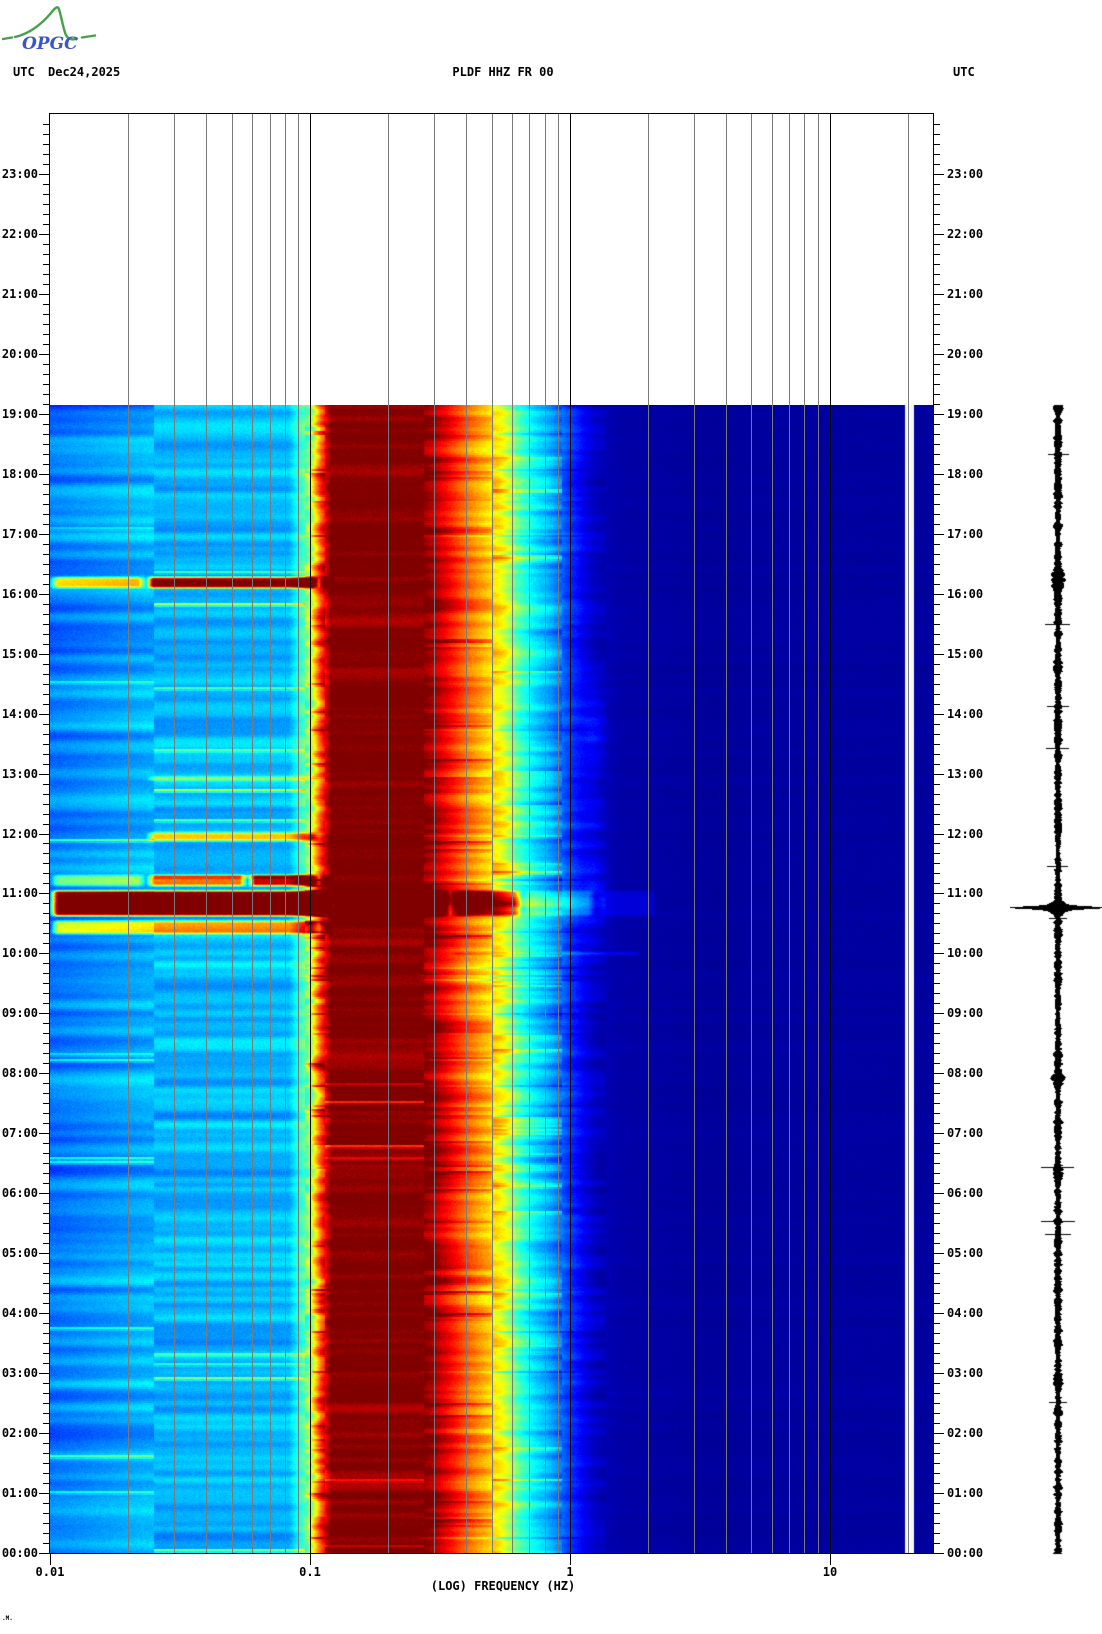  Describe the element at coordinates (965, 1493) in the screenshot. I see `hour-label-right: 01:00` at that location.